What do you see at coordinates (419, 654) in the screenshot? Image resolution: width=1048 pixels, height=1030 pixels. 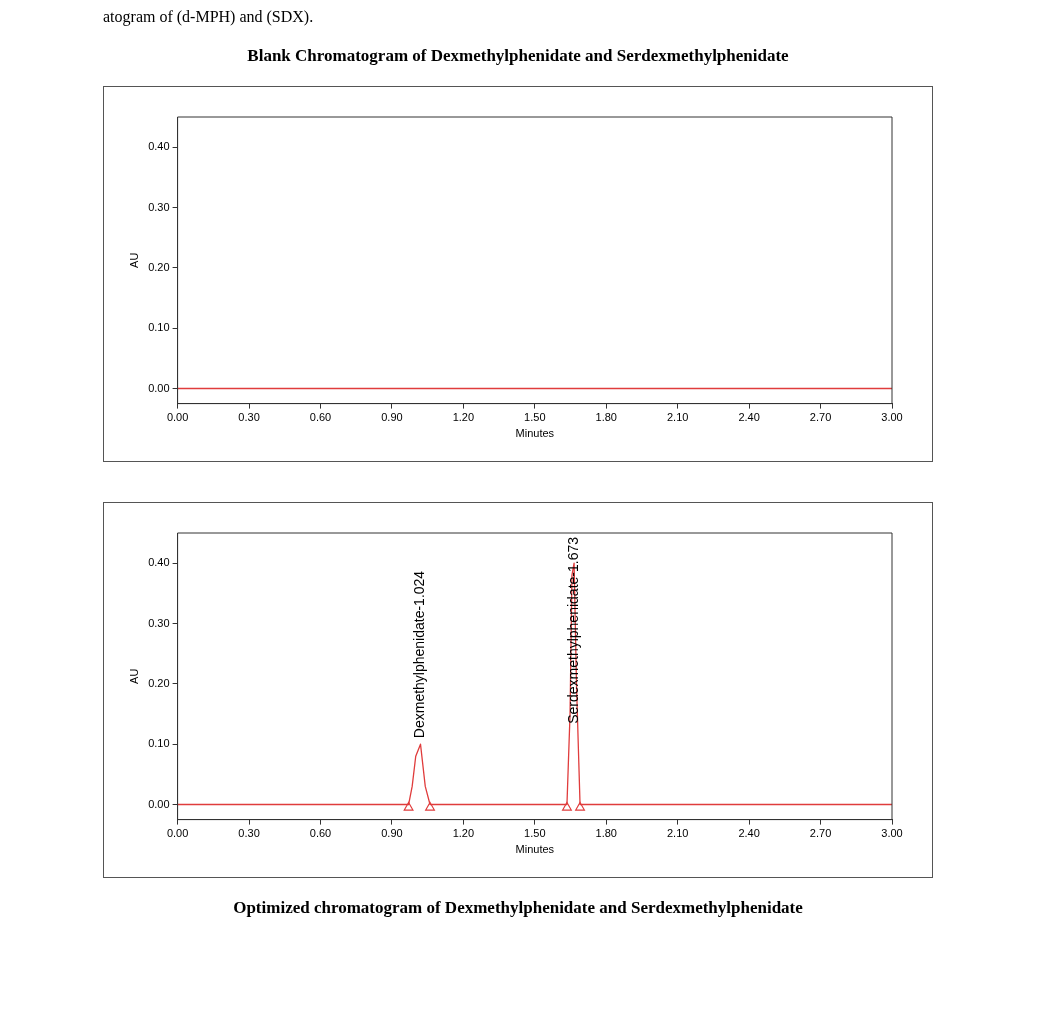 I see `annotation: Dexmethylphenidate-1.024` at bounding box center [419, 654].